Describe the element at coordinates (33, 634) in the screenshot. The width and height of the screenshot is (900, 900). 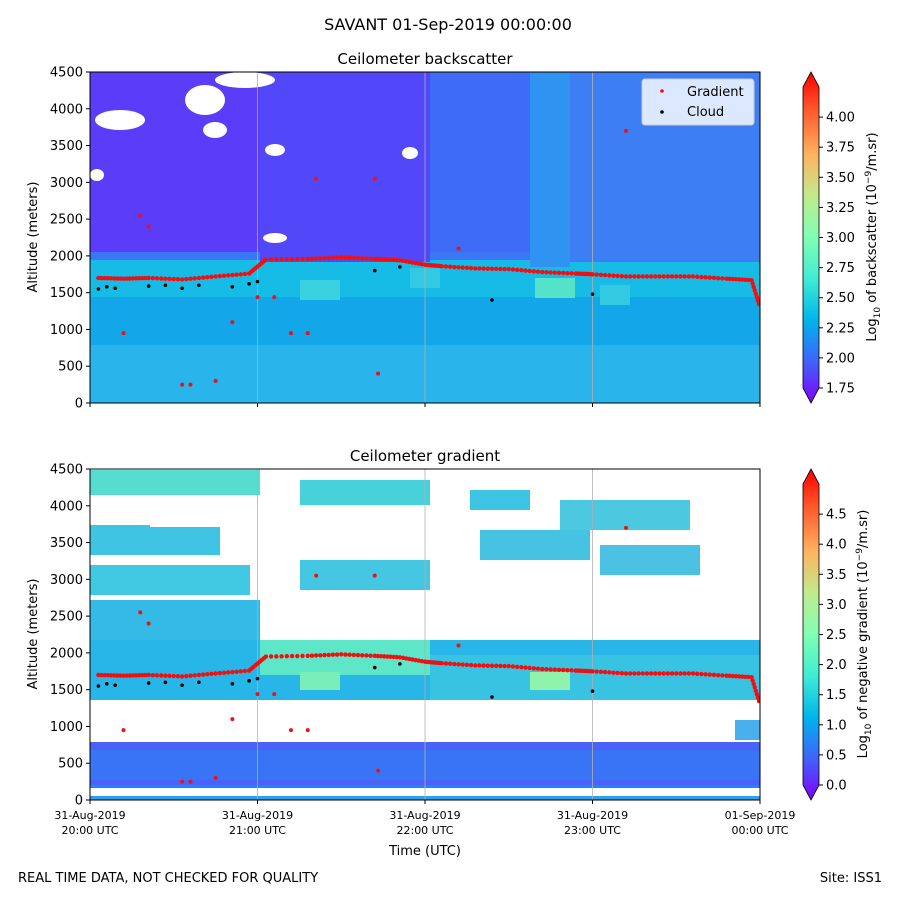
I see `gradient-y-label: Altitude (meters)` at that location.